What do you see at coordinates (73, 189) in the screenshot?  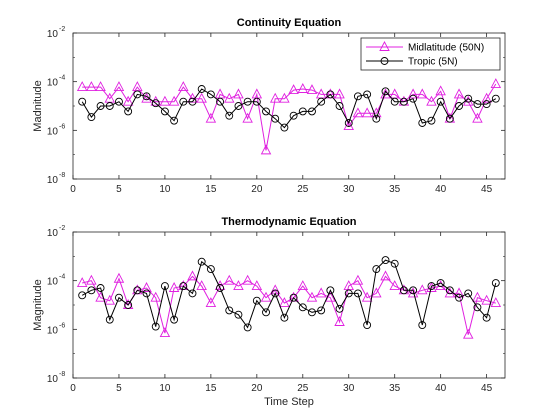 I see `x-tick-label: 0` at bounding box center [73, 189].